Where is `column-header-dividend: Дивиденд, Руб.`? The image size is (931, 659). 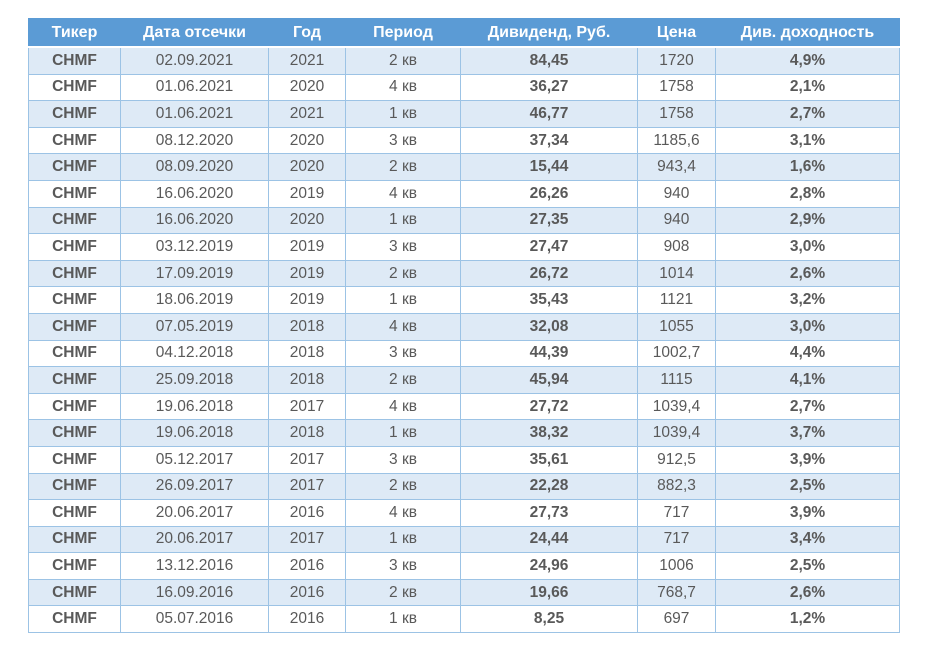 column-header-dividend: Дивиденд, Руб. is located at coordinates (549, 33).